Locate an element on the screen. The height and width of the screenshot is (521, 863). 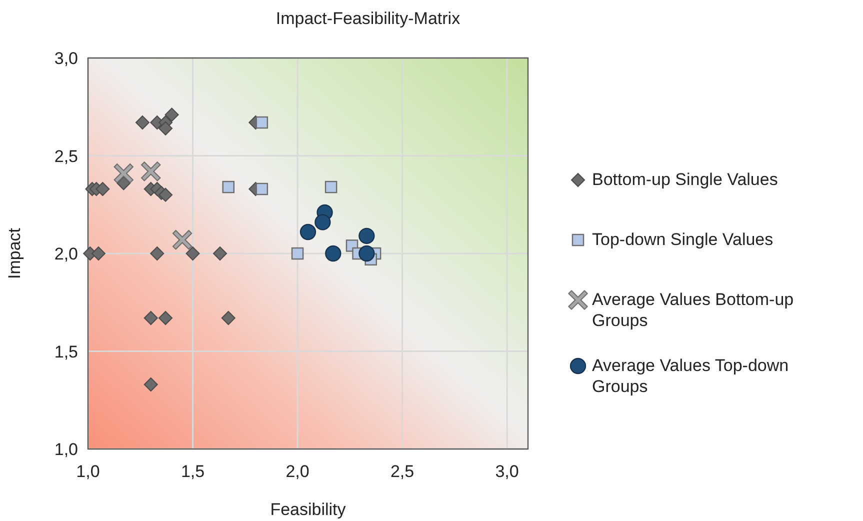
y-tick-label: 3,0 is located at coordinates (66, 58).